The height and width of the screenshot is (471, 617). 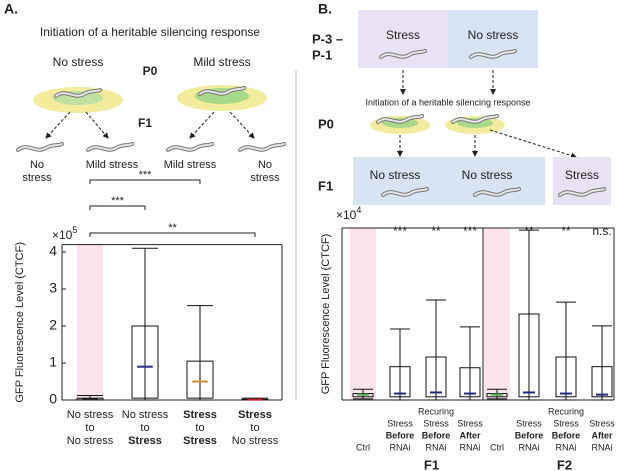 What do you see at coordinates (53, 362) in the screenshot?
I see `y-tick-label: 1` at bounding box center [53, 362].